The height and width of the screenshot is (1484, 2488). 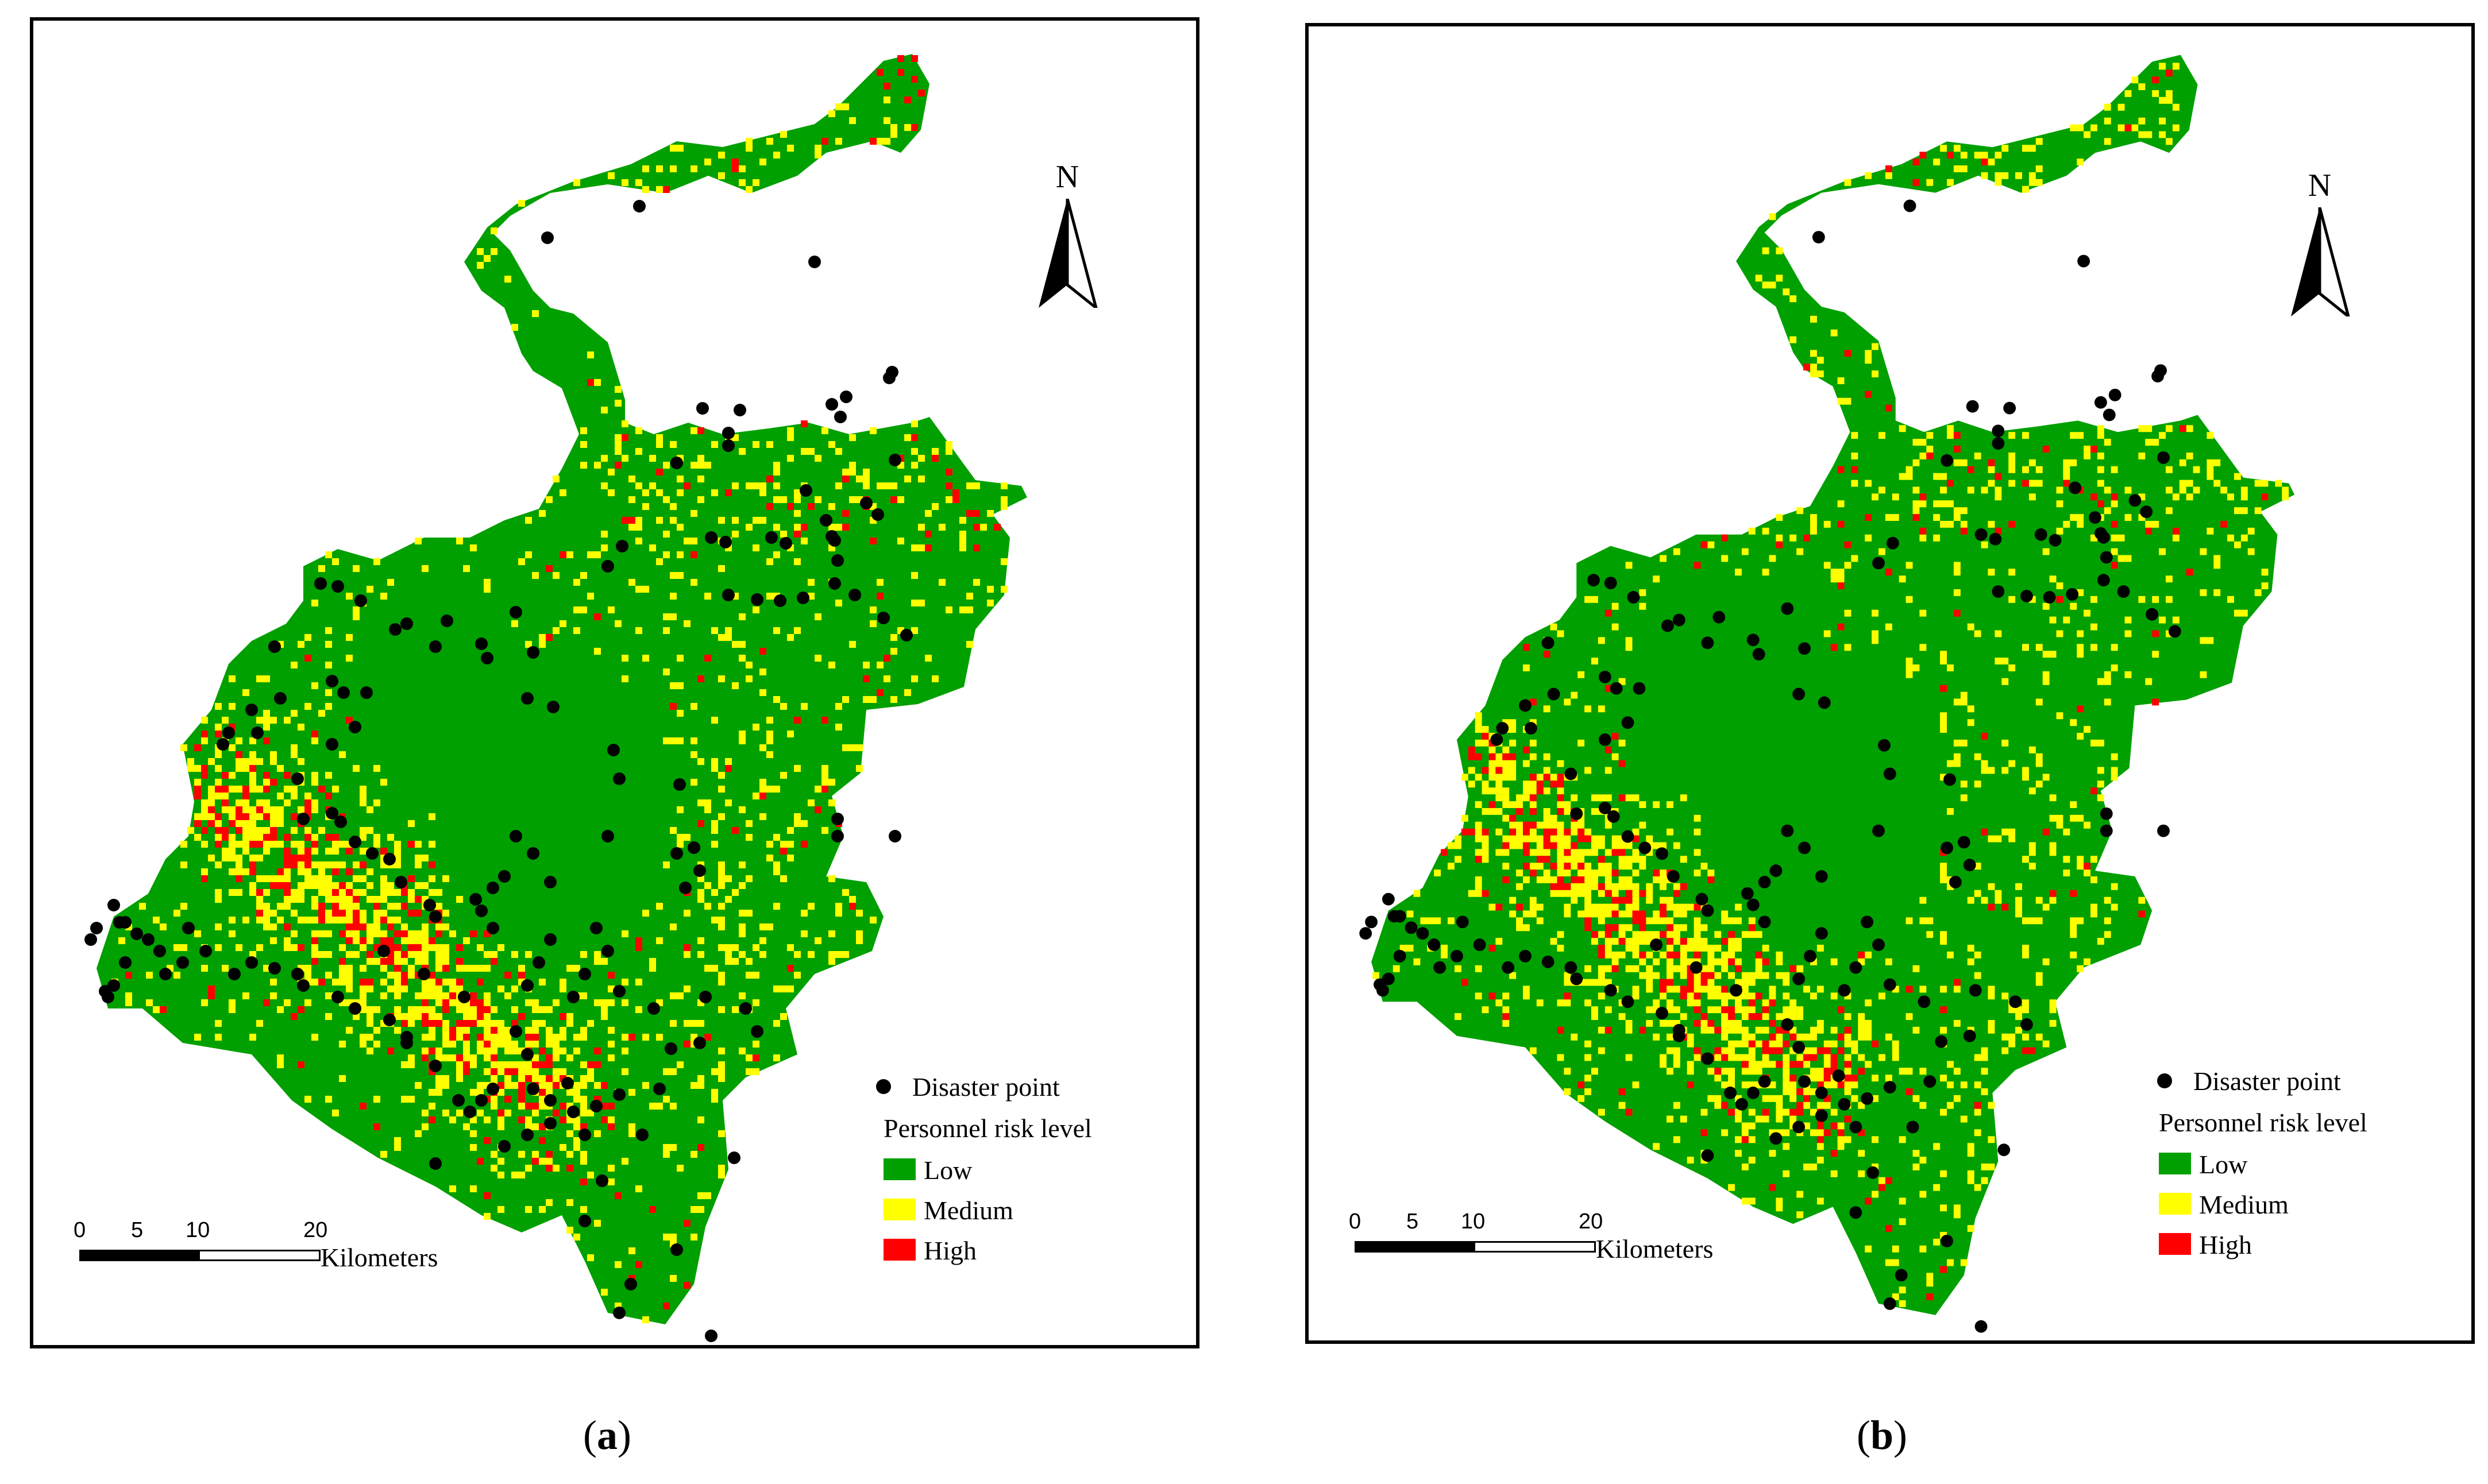 What do you see at coordinates (137, 1230) in the screenshot?
I see `scale-tick-5: 5` at bounding box center [137, 1230].